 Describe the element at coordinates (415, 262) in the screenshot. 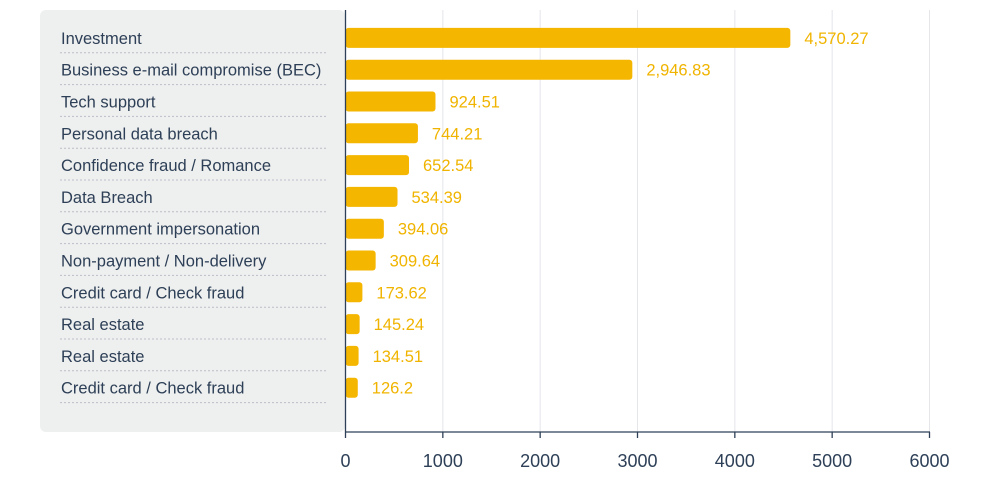

I see `value-label: 309.64` at that location.